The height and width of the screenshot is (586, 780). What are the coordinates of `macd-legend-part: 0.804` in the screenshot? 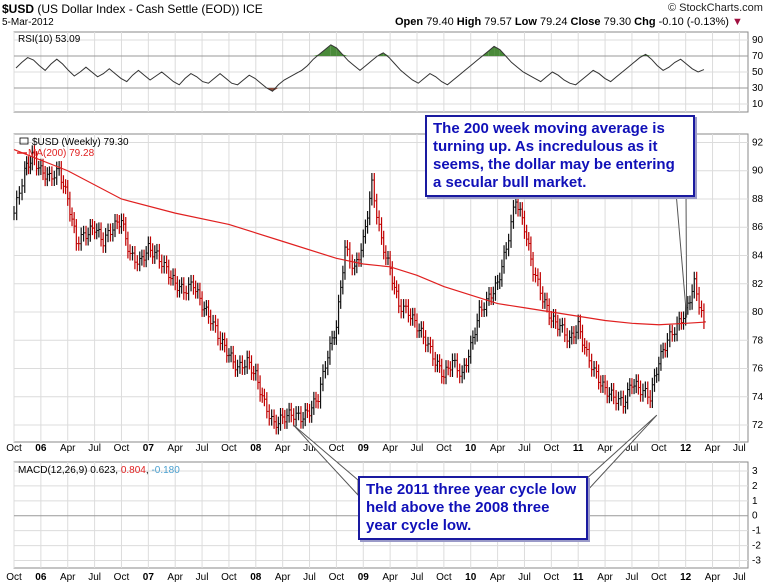 It's located at (133, 470).